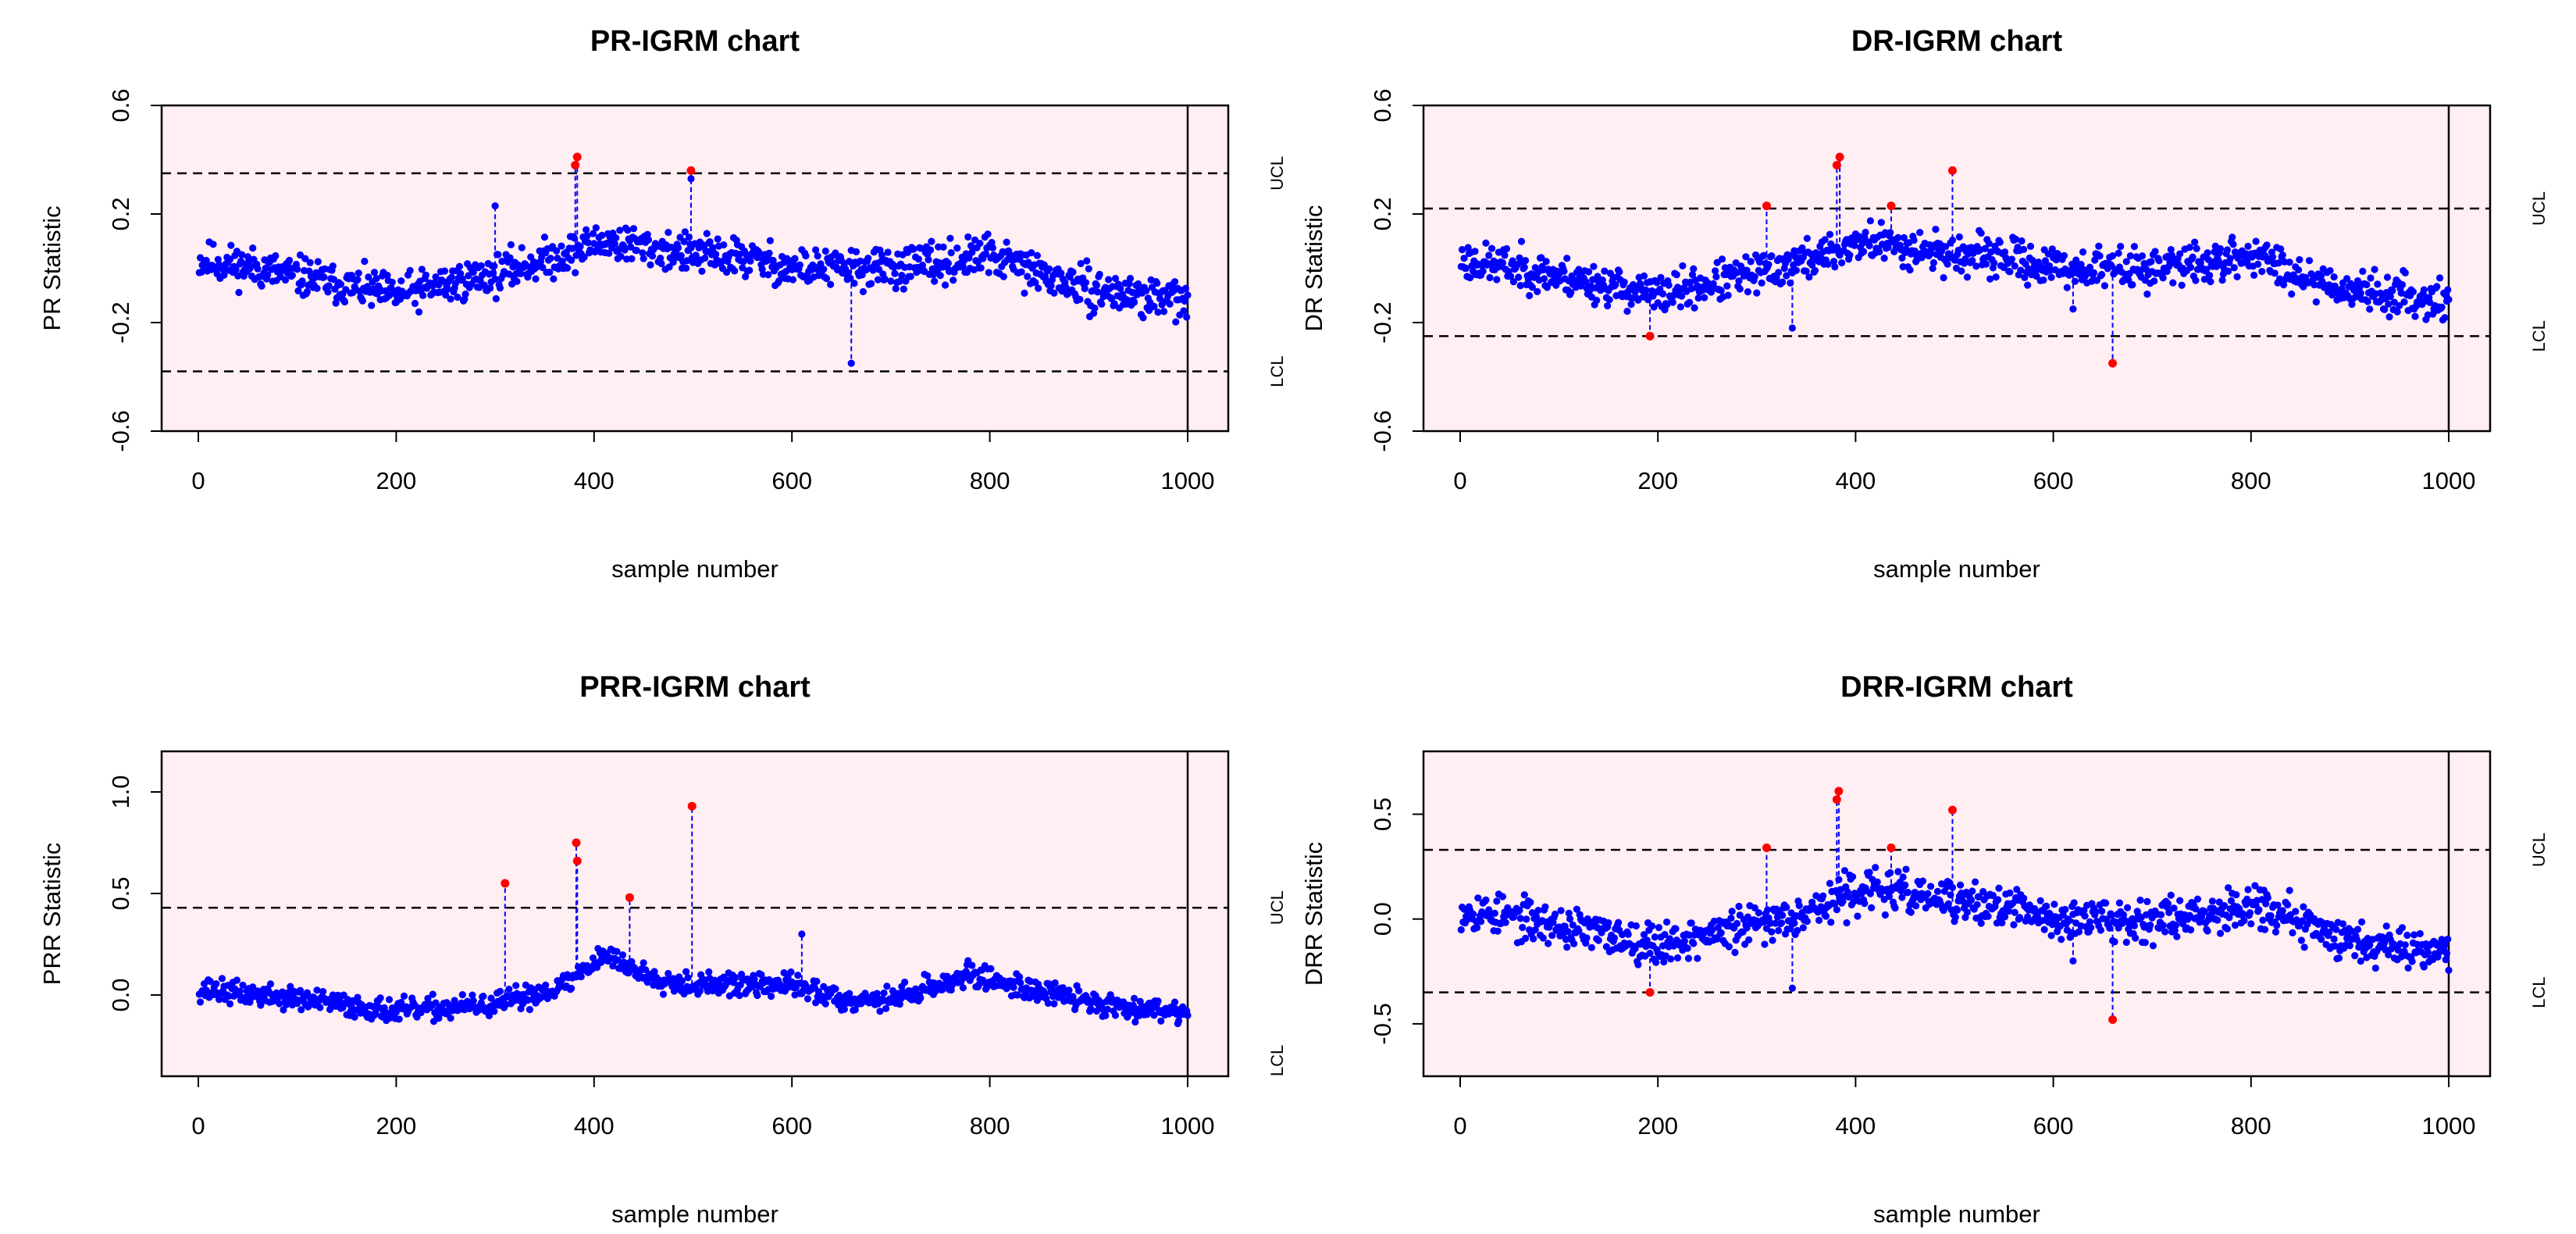 Image resolution: width=2576 pixels, height=1234 pixels. What do you see at coordinates (577, 861) in the screenshot?
I see `alarm-point` at bounding box center [577, 861].